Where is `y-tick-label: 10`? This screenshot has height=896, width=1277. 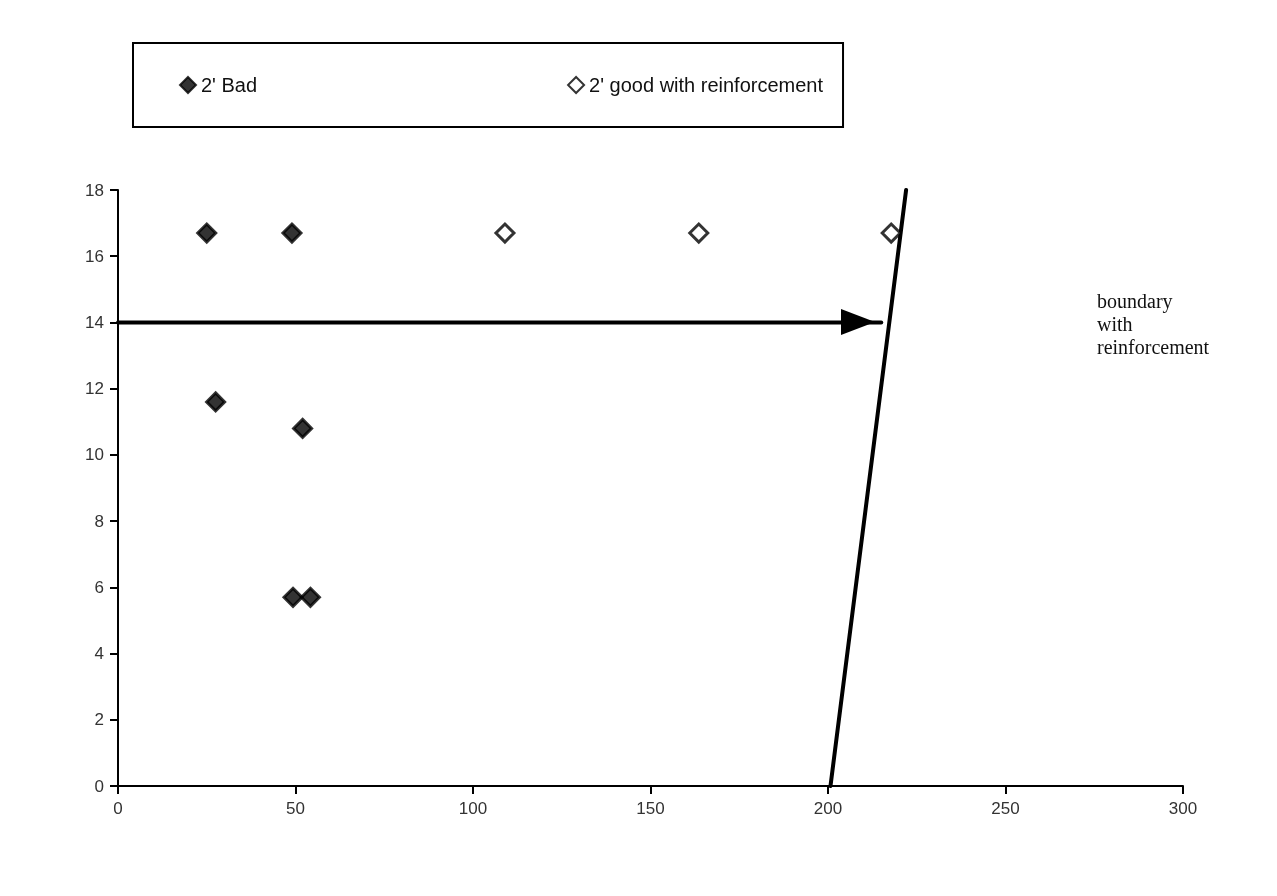 y-tick-label: 10 is located at coordinates (94, 455).